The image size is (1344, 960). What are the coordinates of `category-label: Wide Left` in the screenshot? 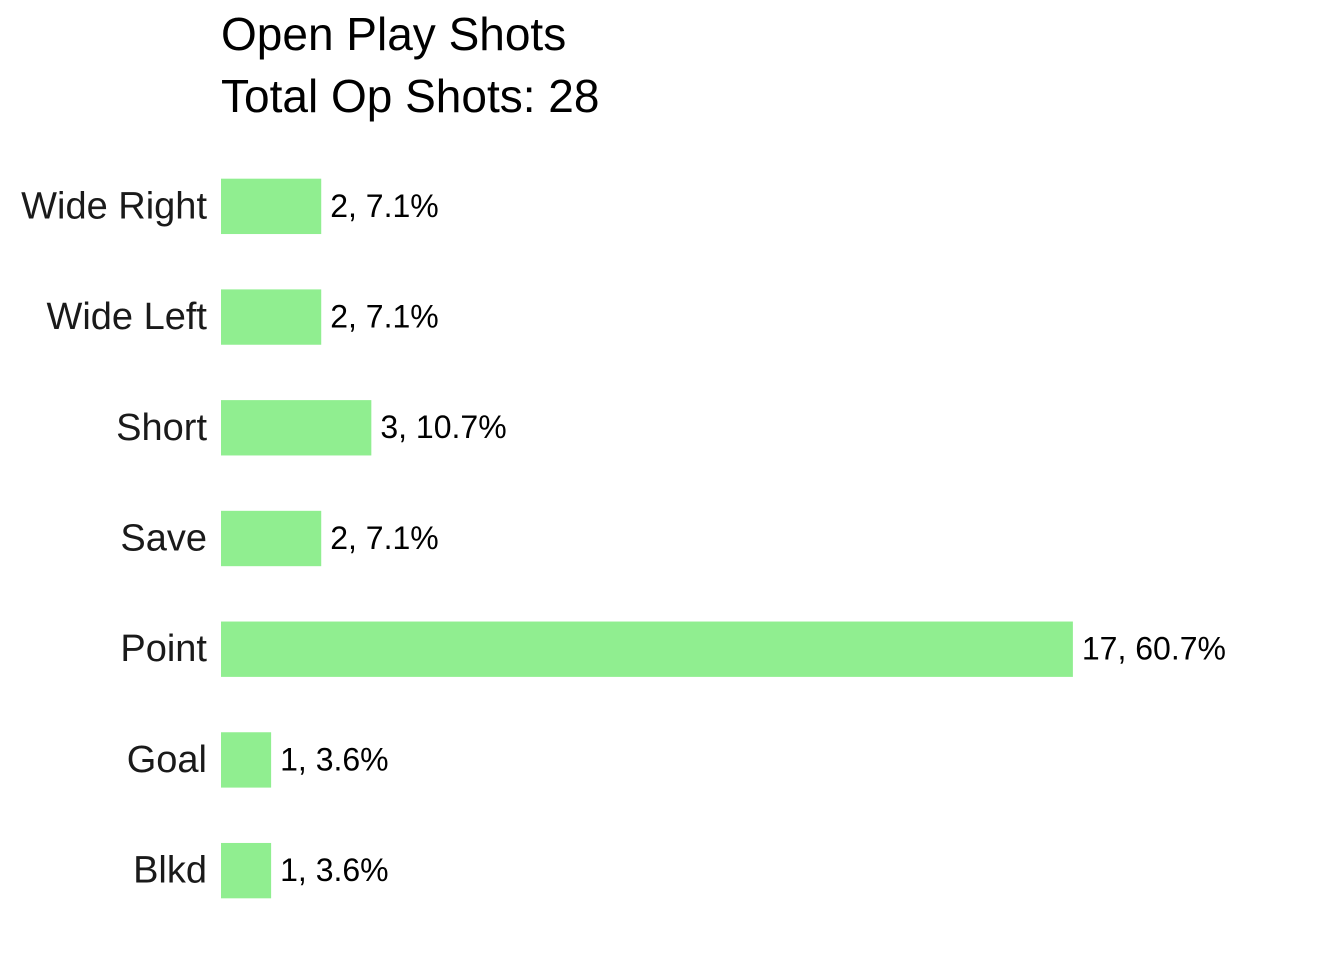 It's located at (126, 317).